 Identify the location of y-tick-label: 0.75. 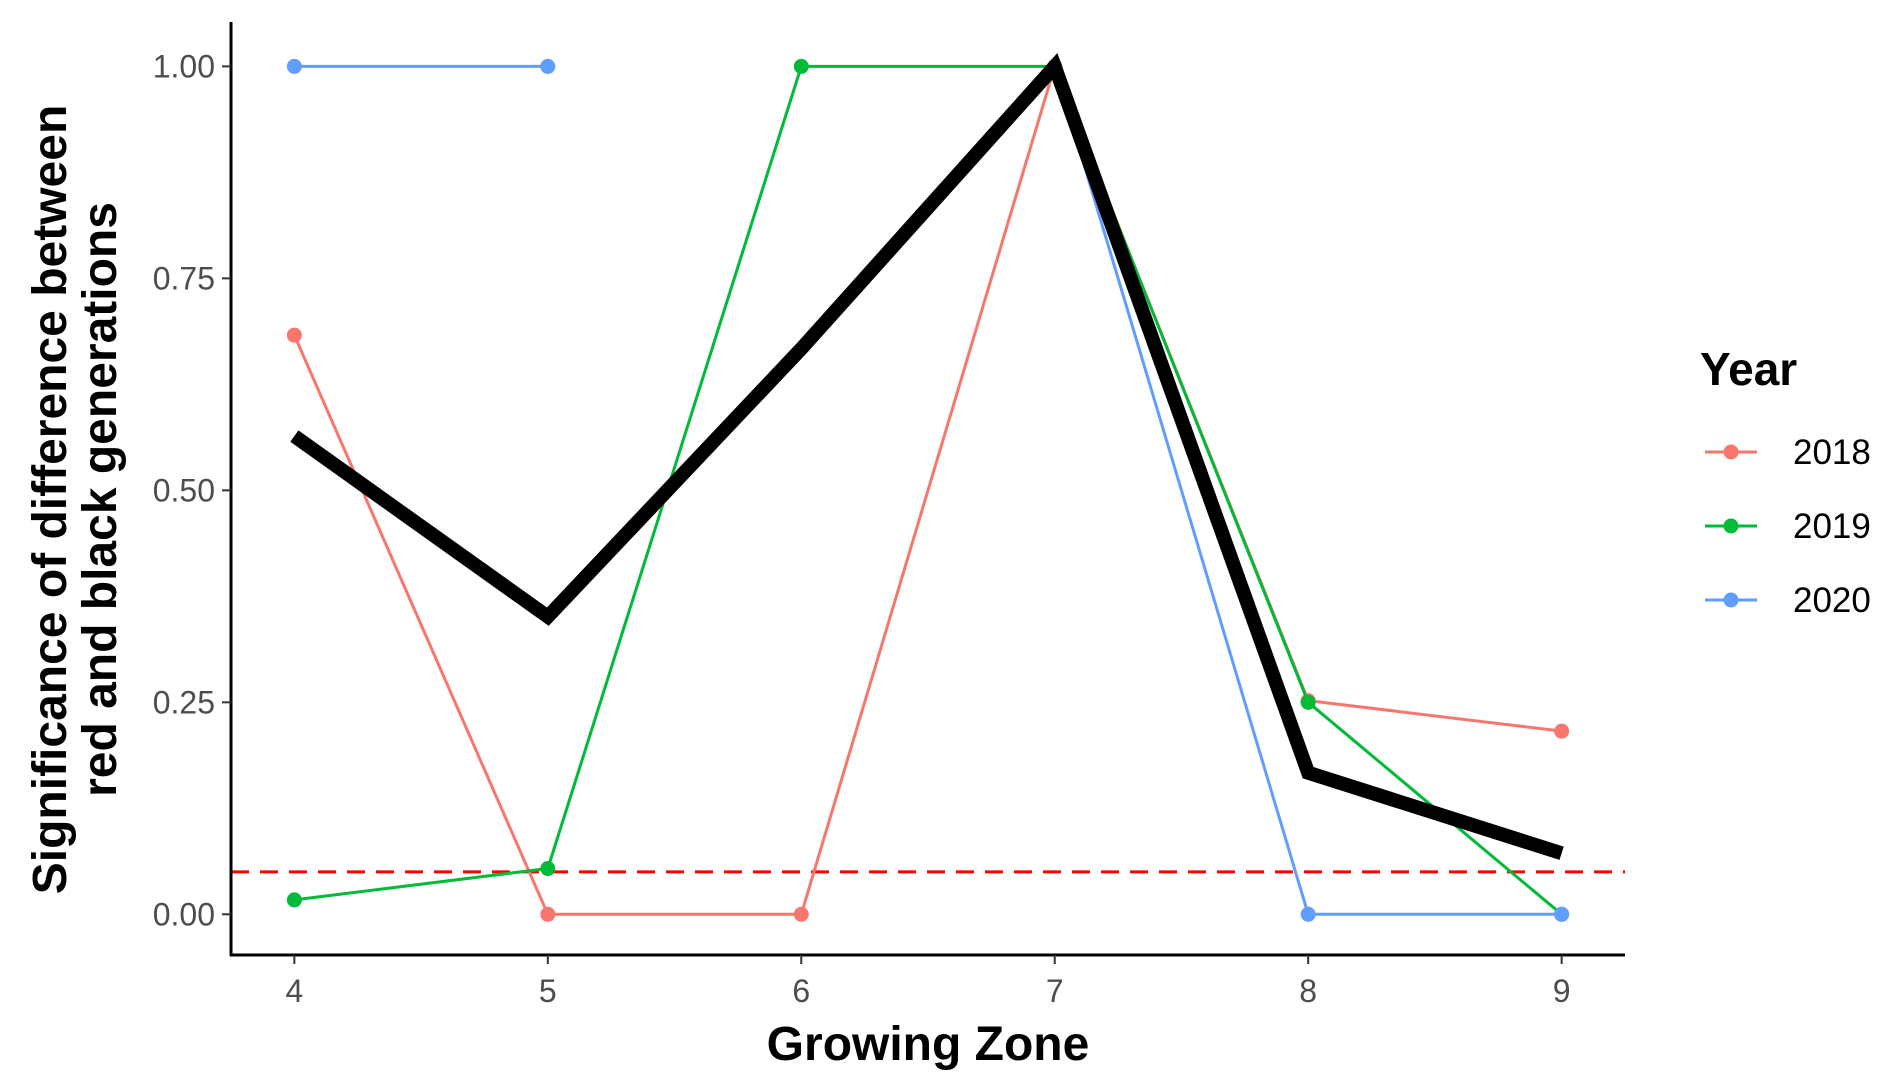
(184, 278).